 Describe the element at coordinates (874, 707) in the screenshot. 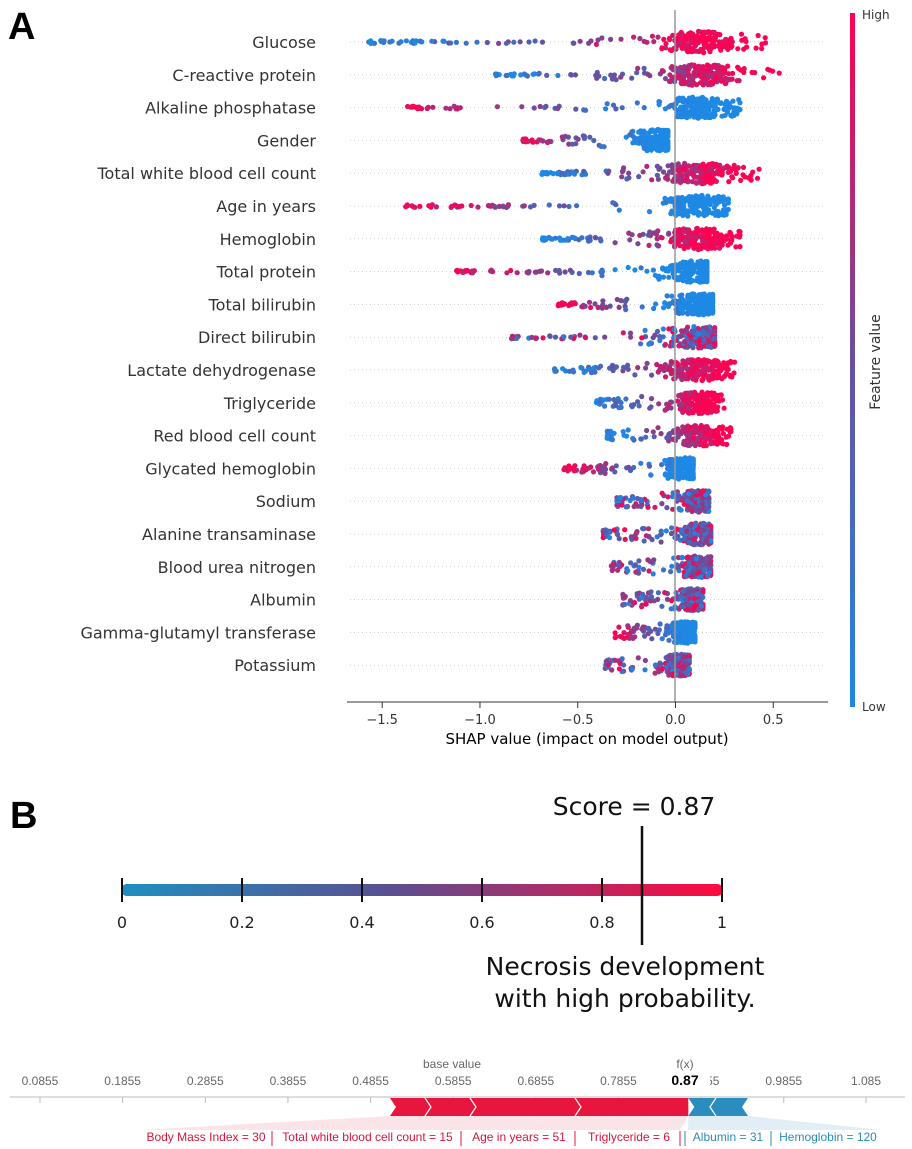

I see `colorbar-low-label: Low` at that location.